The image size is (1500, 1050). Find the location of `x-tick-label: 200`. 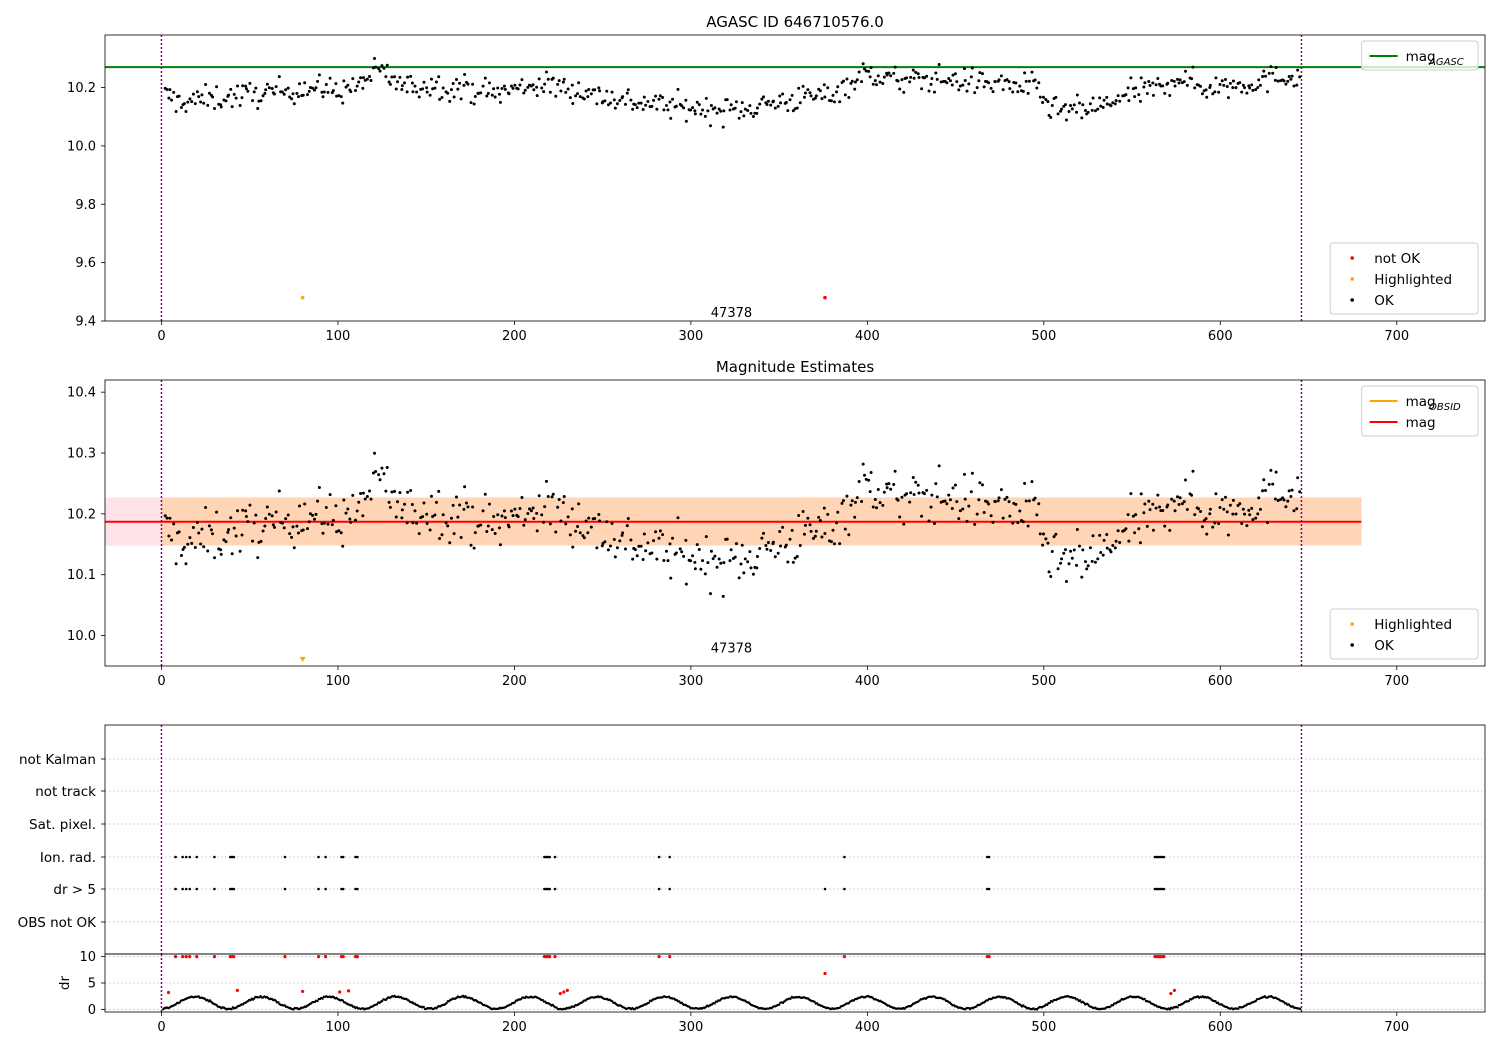

x-tick-label: 200 is located at coordinates (514, 1027).